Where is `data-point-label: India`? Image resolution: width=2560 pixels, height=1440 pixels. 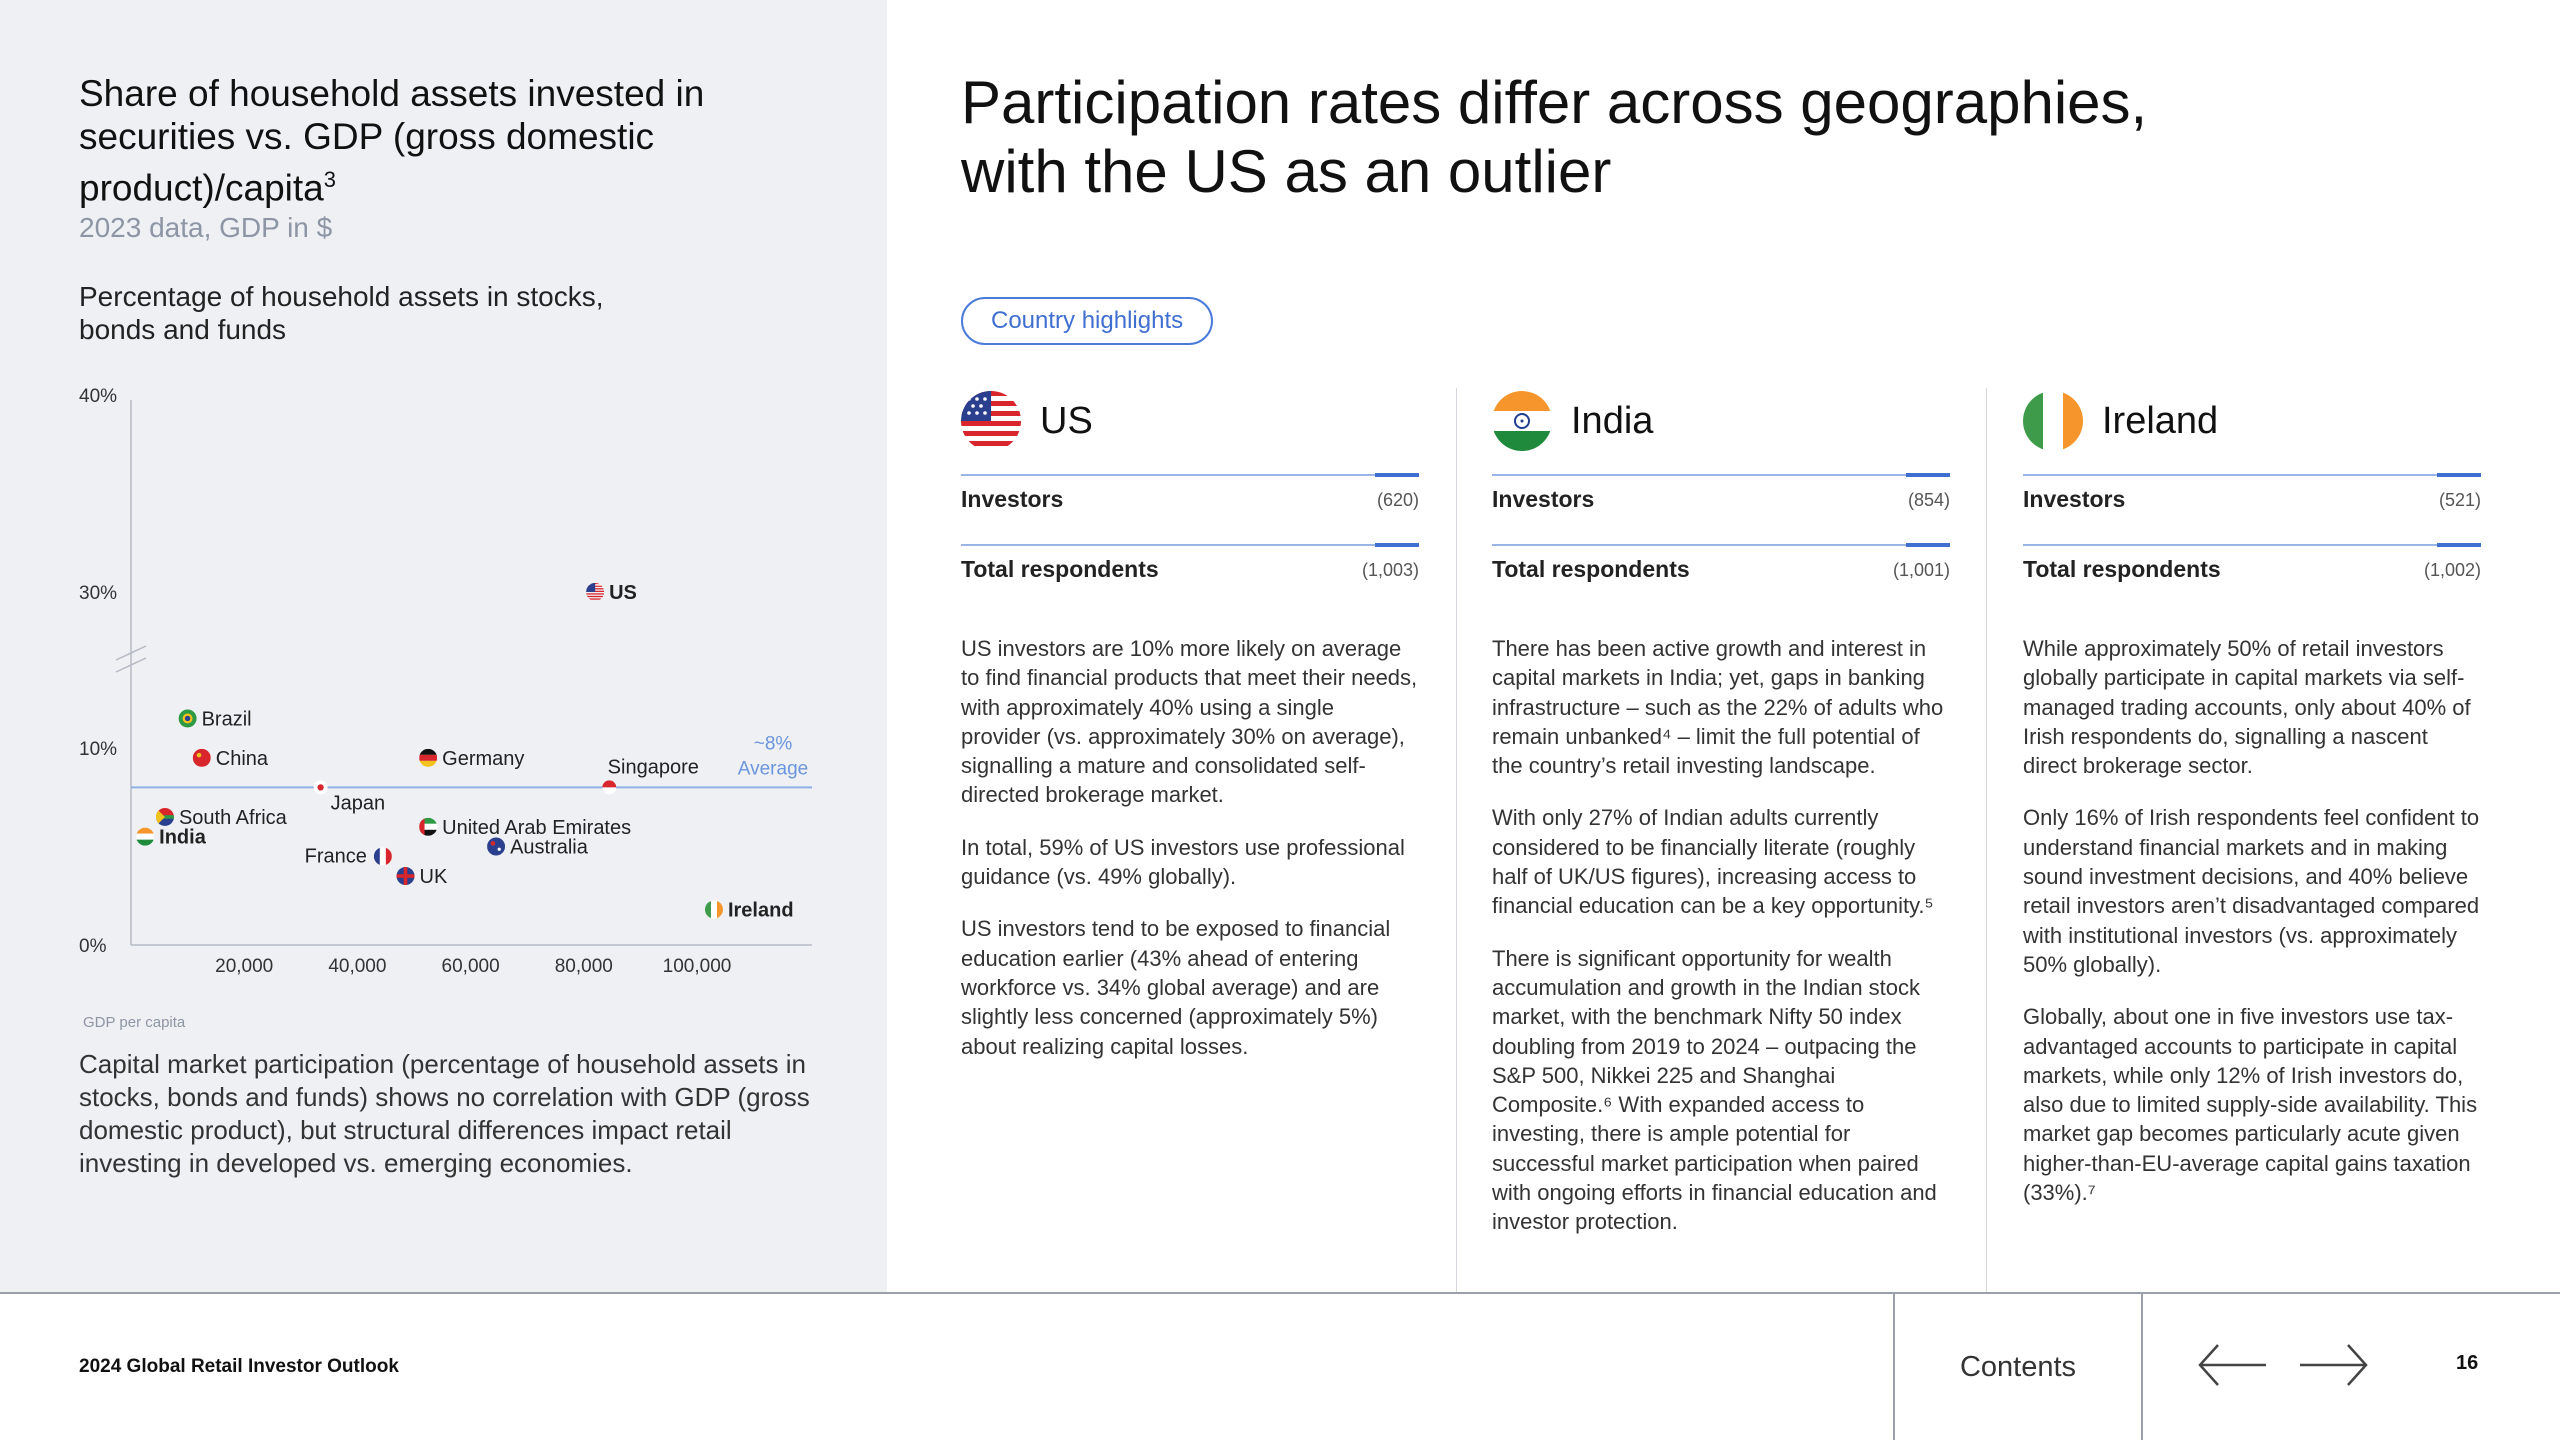 data-point-label: India is located at coordinates (183, 838).